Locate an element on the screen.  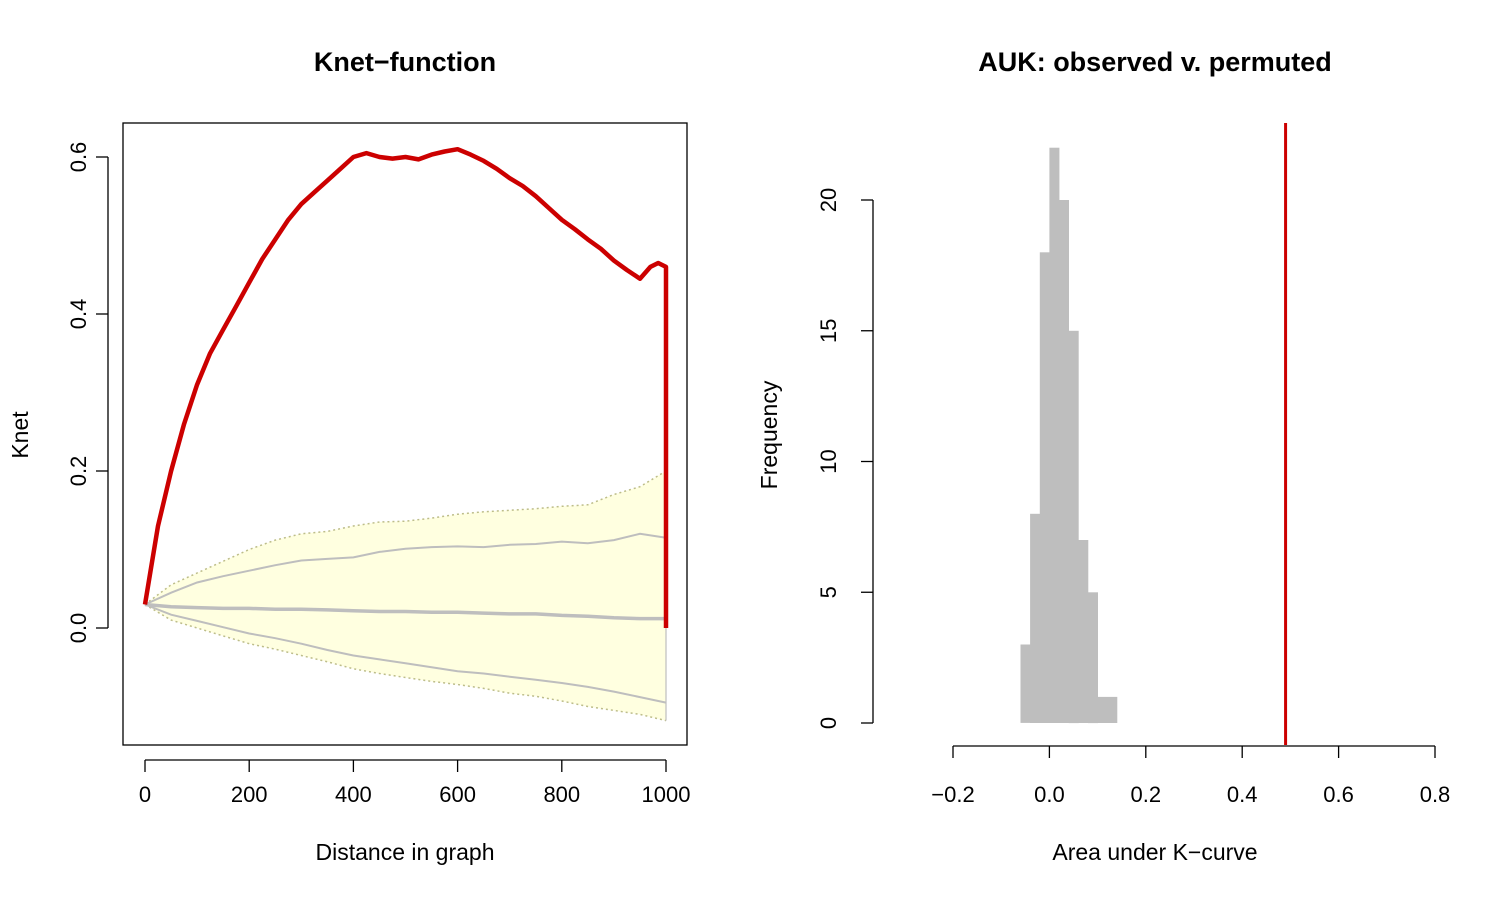
knet-y-tick-label: 0.0 is located at coordinates (78, 628).